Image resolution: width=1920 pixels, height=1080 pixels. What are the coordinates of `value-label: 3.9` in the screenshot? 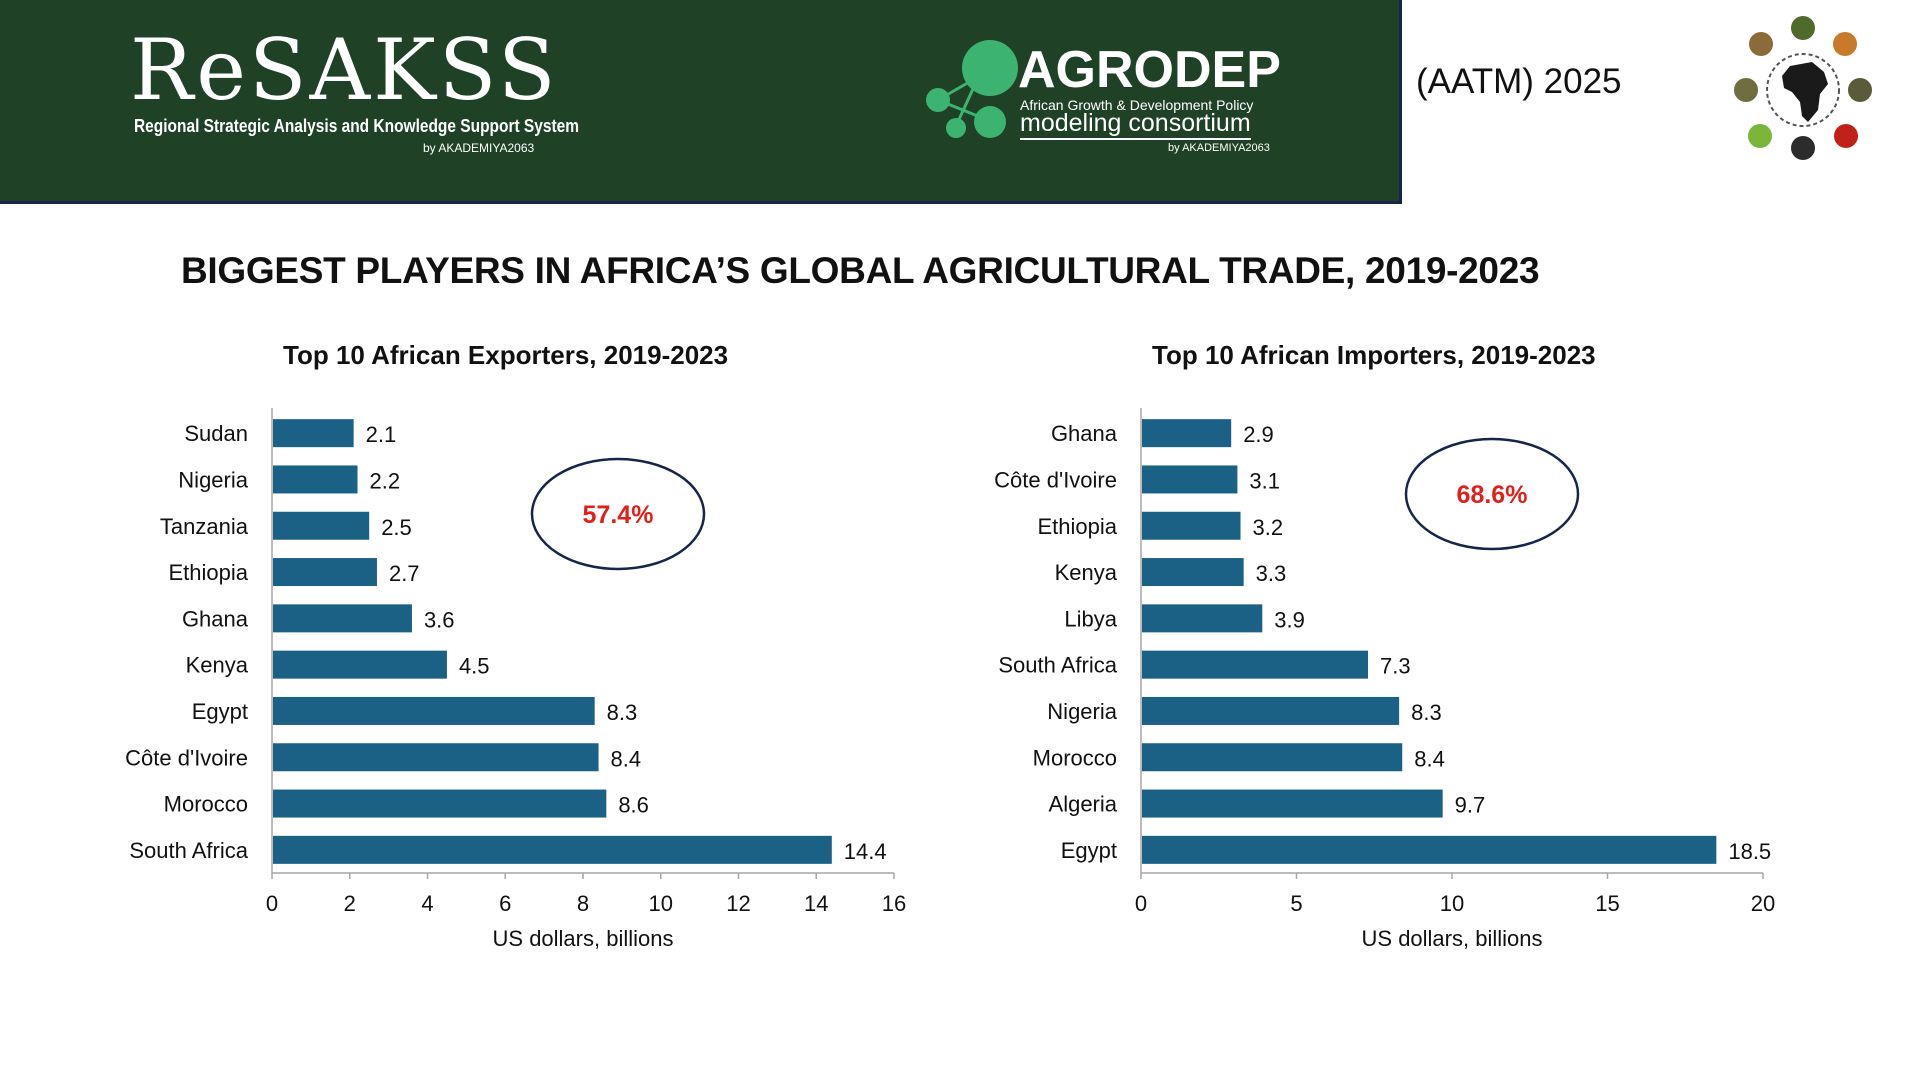 It's located at (1289, 619).